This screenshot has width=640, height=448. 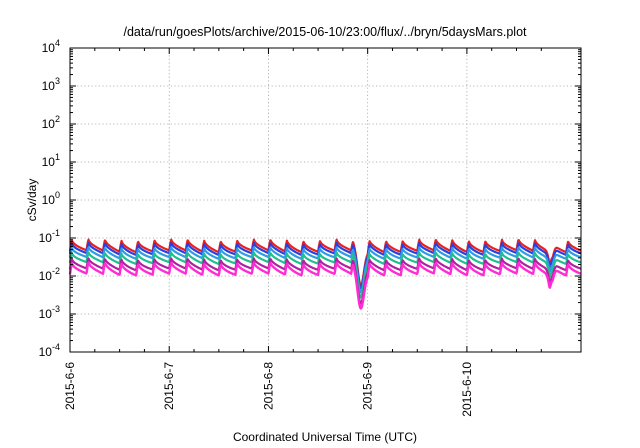 I want to click on y-tick-label: 10⁻⁴, so click(x=49, y=350).